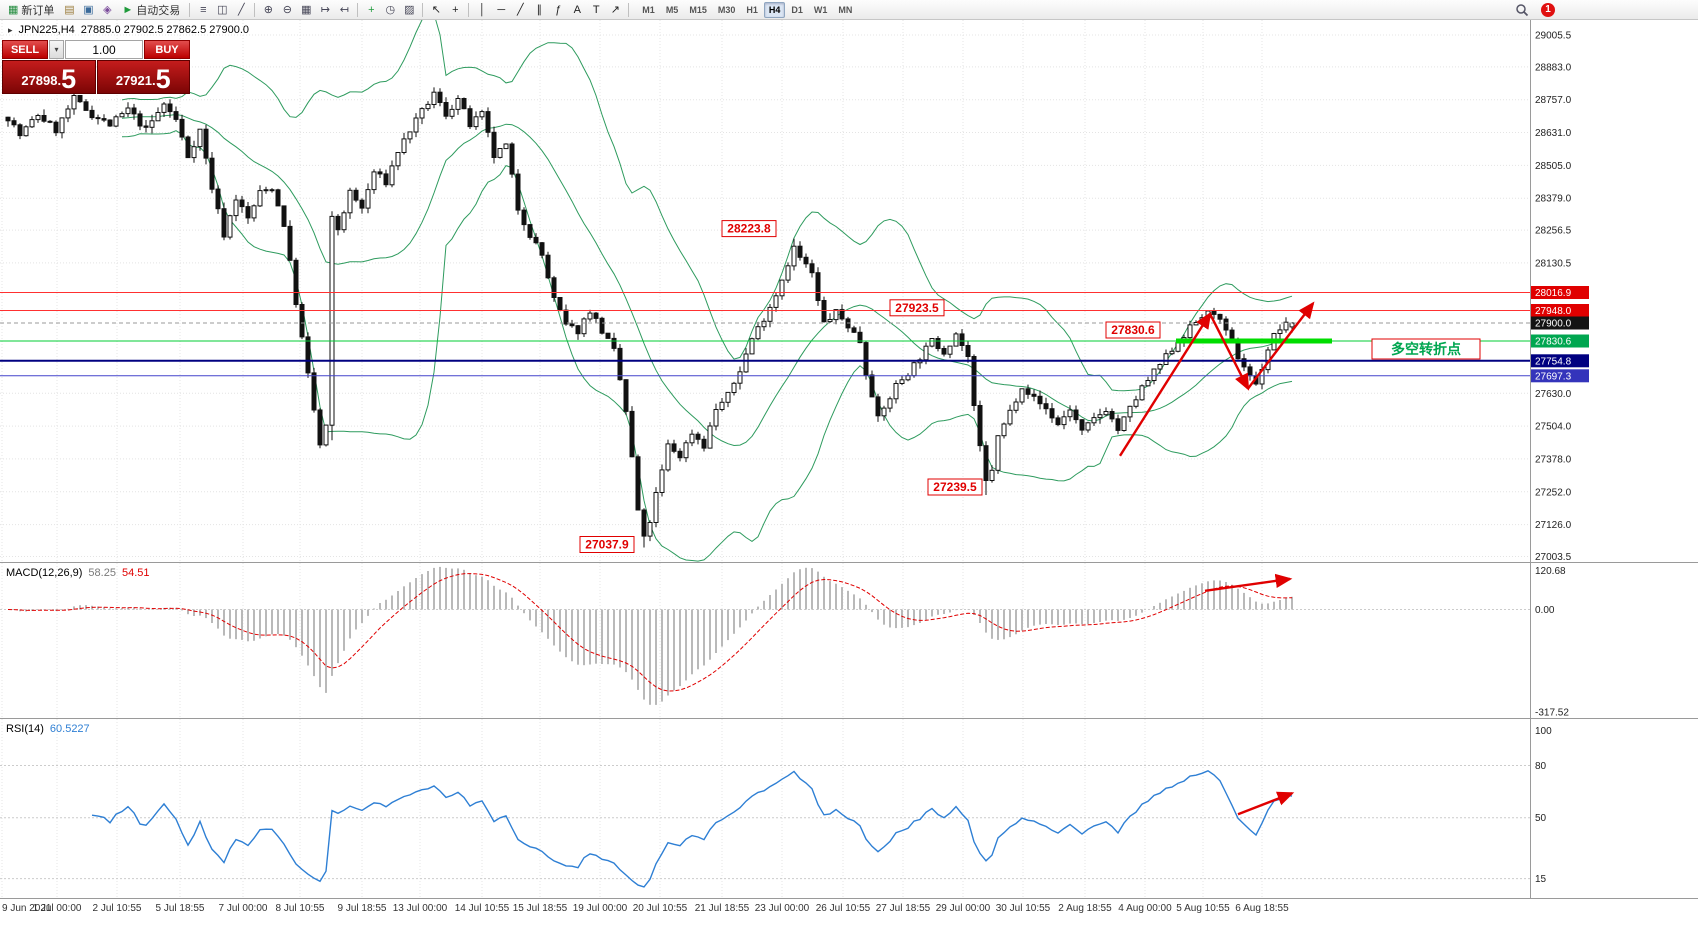  What do you see at coordinates (845, 9) in the screenshot?
I see `tf-mn-button: MN` at bounding box center [845, 9].